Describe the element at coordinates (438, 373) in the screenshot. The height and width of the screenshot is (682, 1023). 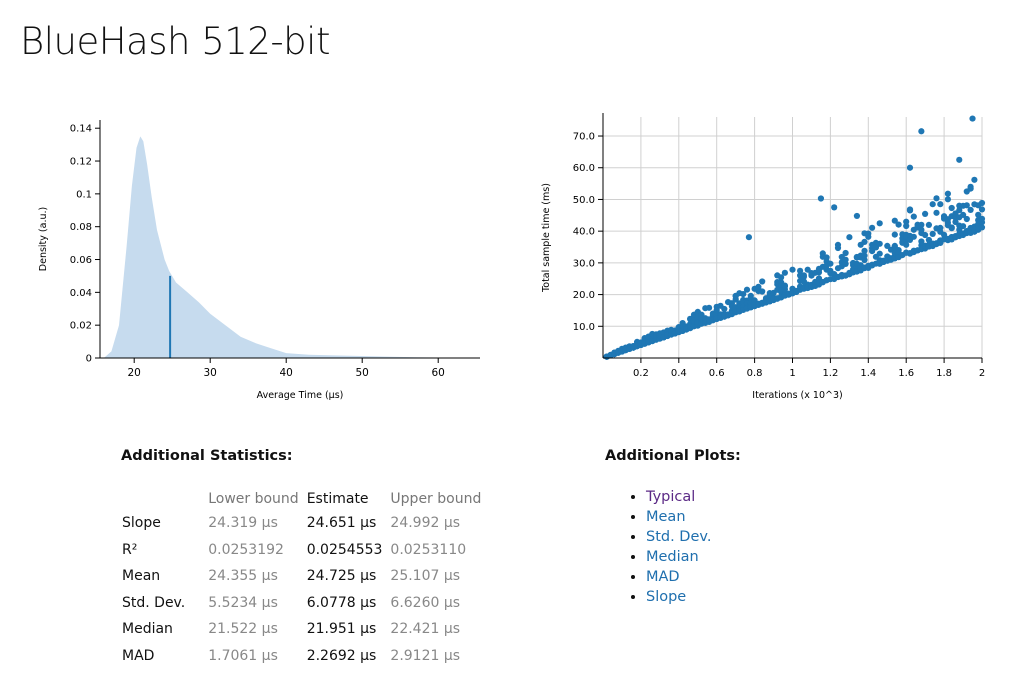
I see `x-tick-label: 60` at that location.